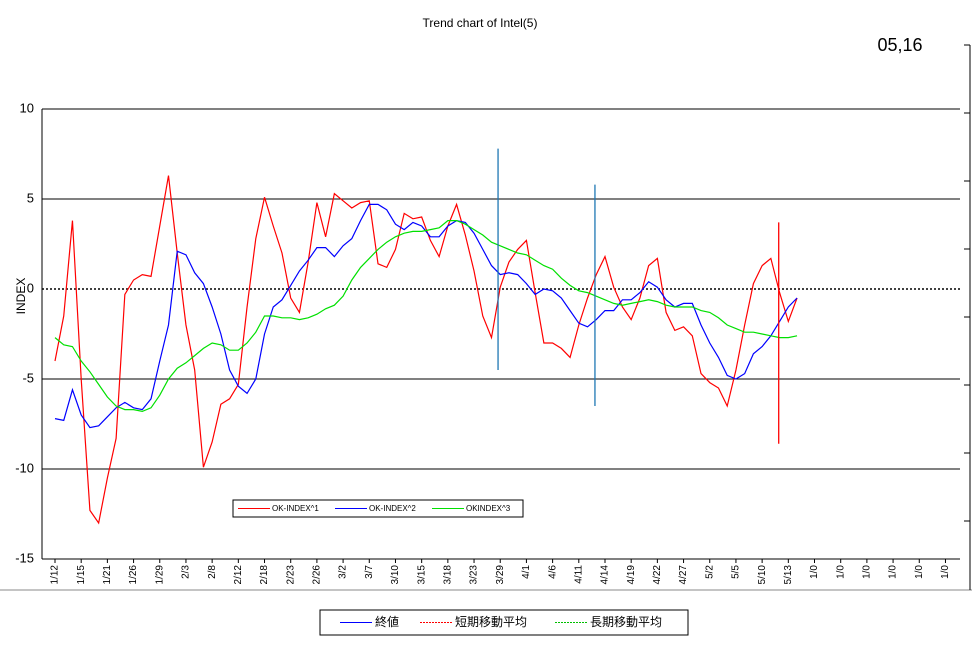  What do you see at coordinates (343, 572) in the screenshot?
I see `x-tick-label: 3/2` at bounding box center [343, 572].